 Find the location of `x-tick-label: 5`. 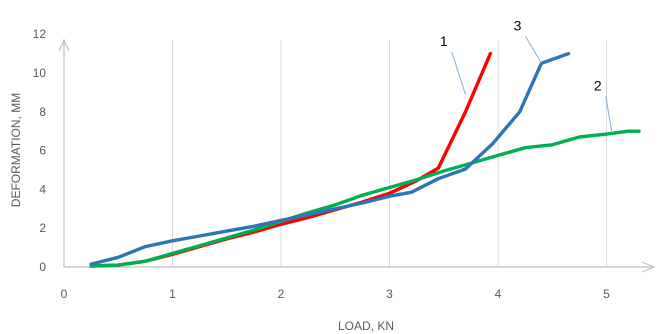

x-tick-label: 5 is located at coordinates (606, 294).